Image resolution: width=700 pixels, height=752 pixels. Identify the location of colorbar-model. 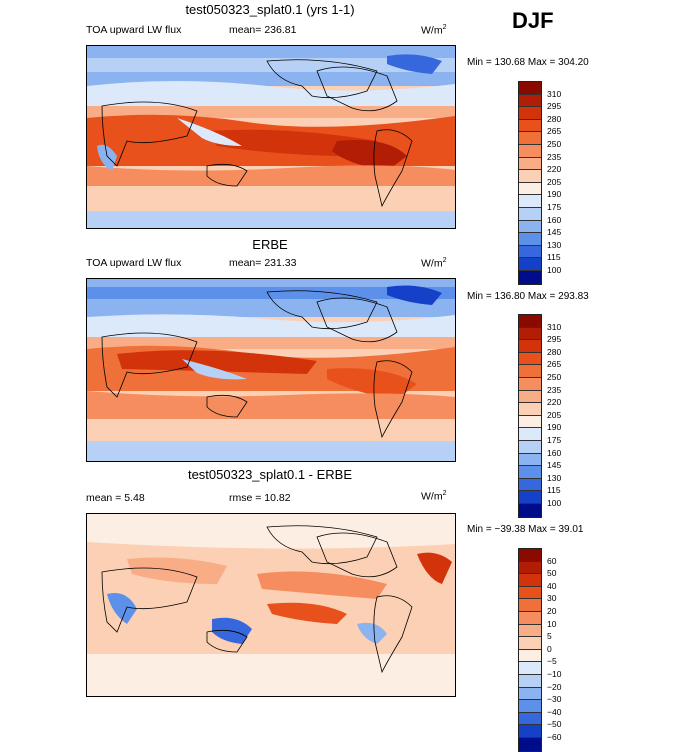
(530, 183).